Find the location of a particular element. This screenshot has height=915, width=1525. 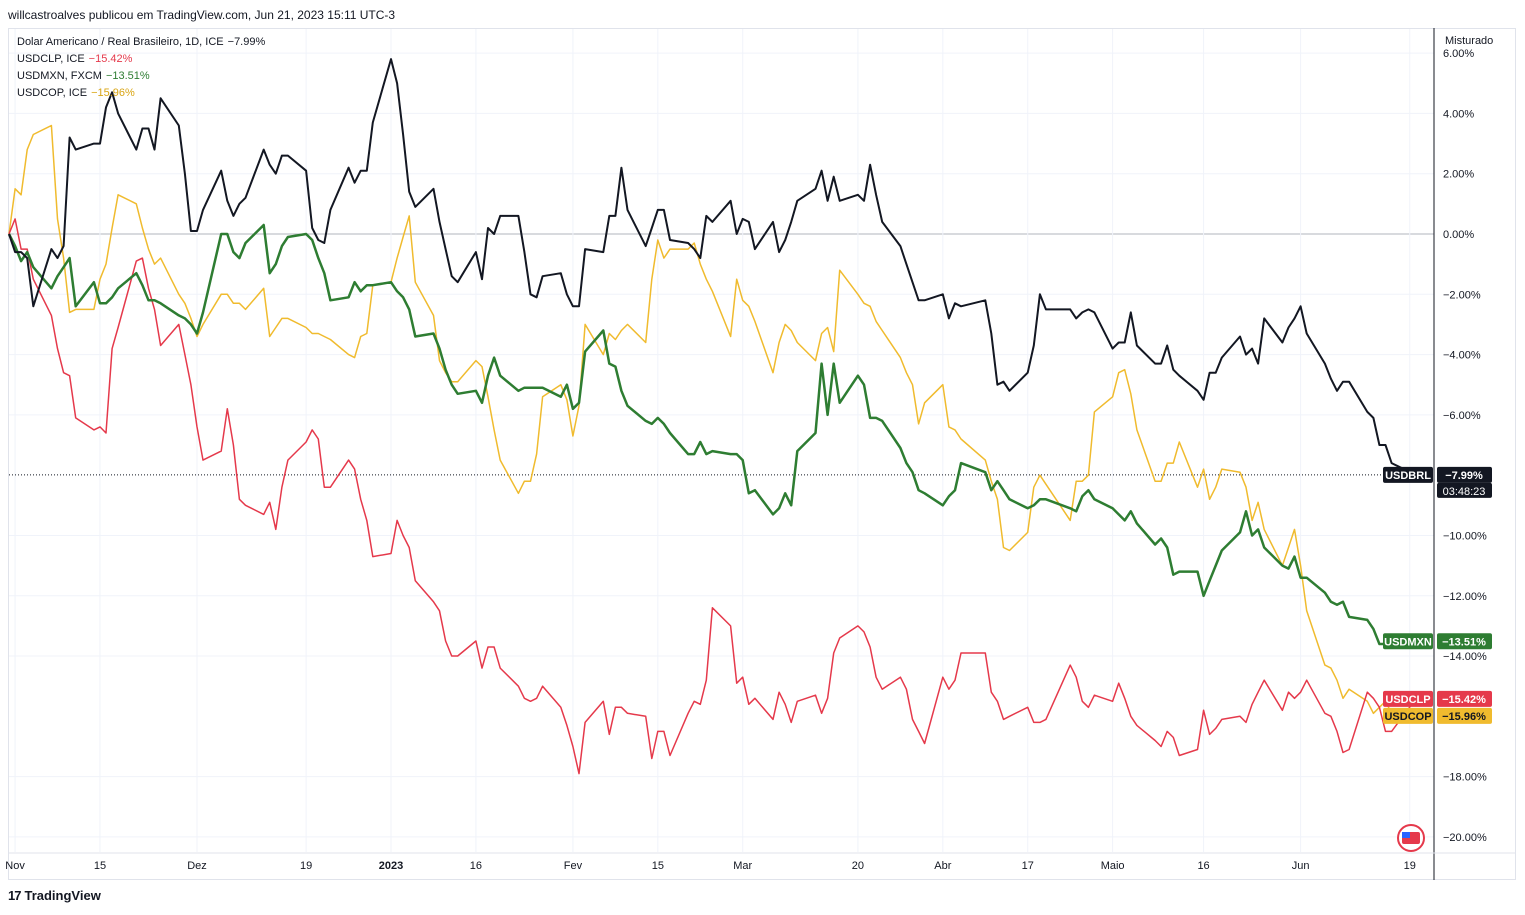

value-tag-usdmxn is located at coordinates (1464, 641).